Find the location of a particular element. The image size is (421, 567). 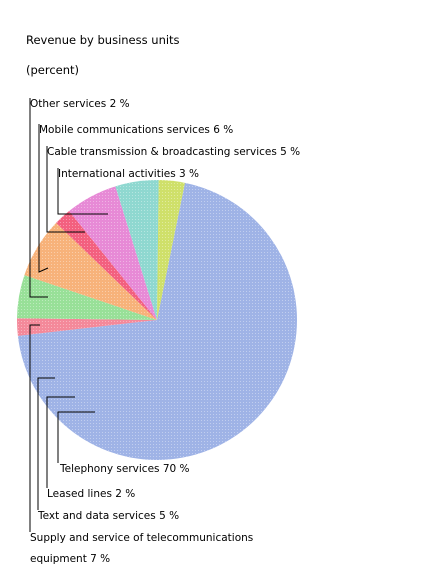

slice-label-text-and-data-services: Text and data services 5 % is located at coordinates (108, 516).